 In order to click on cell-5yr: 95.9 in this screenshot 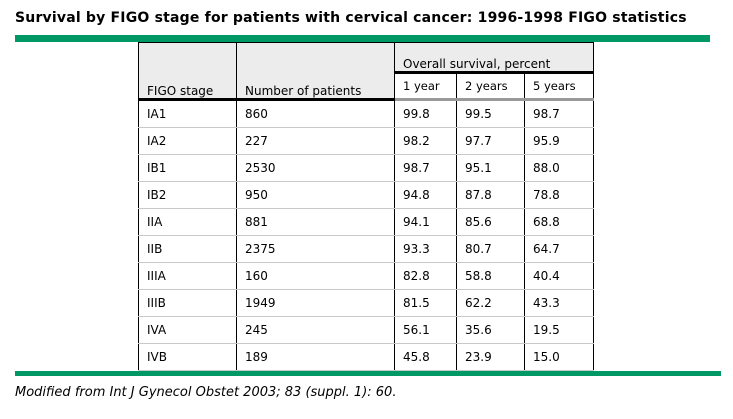, I will do `click(559, 141)`.